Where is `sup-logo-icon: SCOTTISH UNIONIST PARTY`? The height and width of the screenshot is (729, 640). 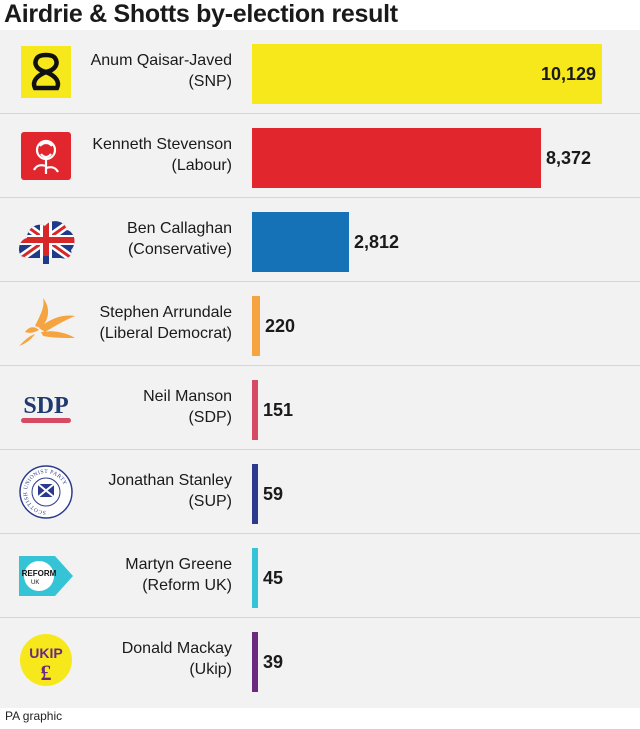
sup-logo-icon: SCOTTISH UNIONIST PARTY is located at coordinates (46, 492).